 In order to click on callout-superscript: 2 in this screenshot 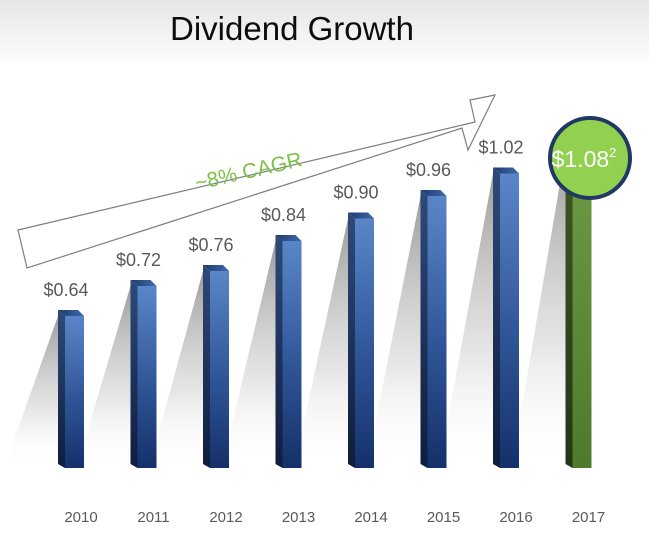, I will do `click(612, 152)`.